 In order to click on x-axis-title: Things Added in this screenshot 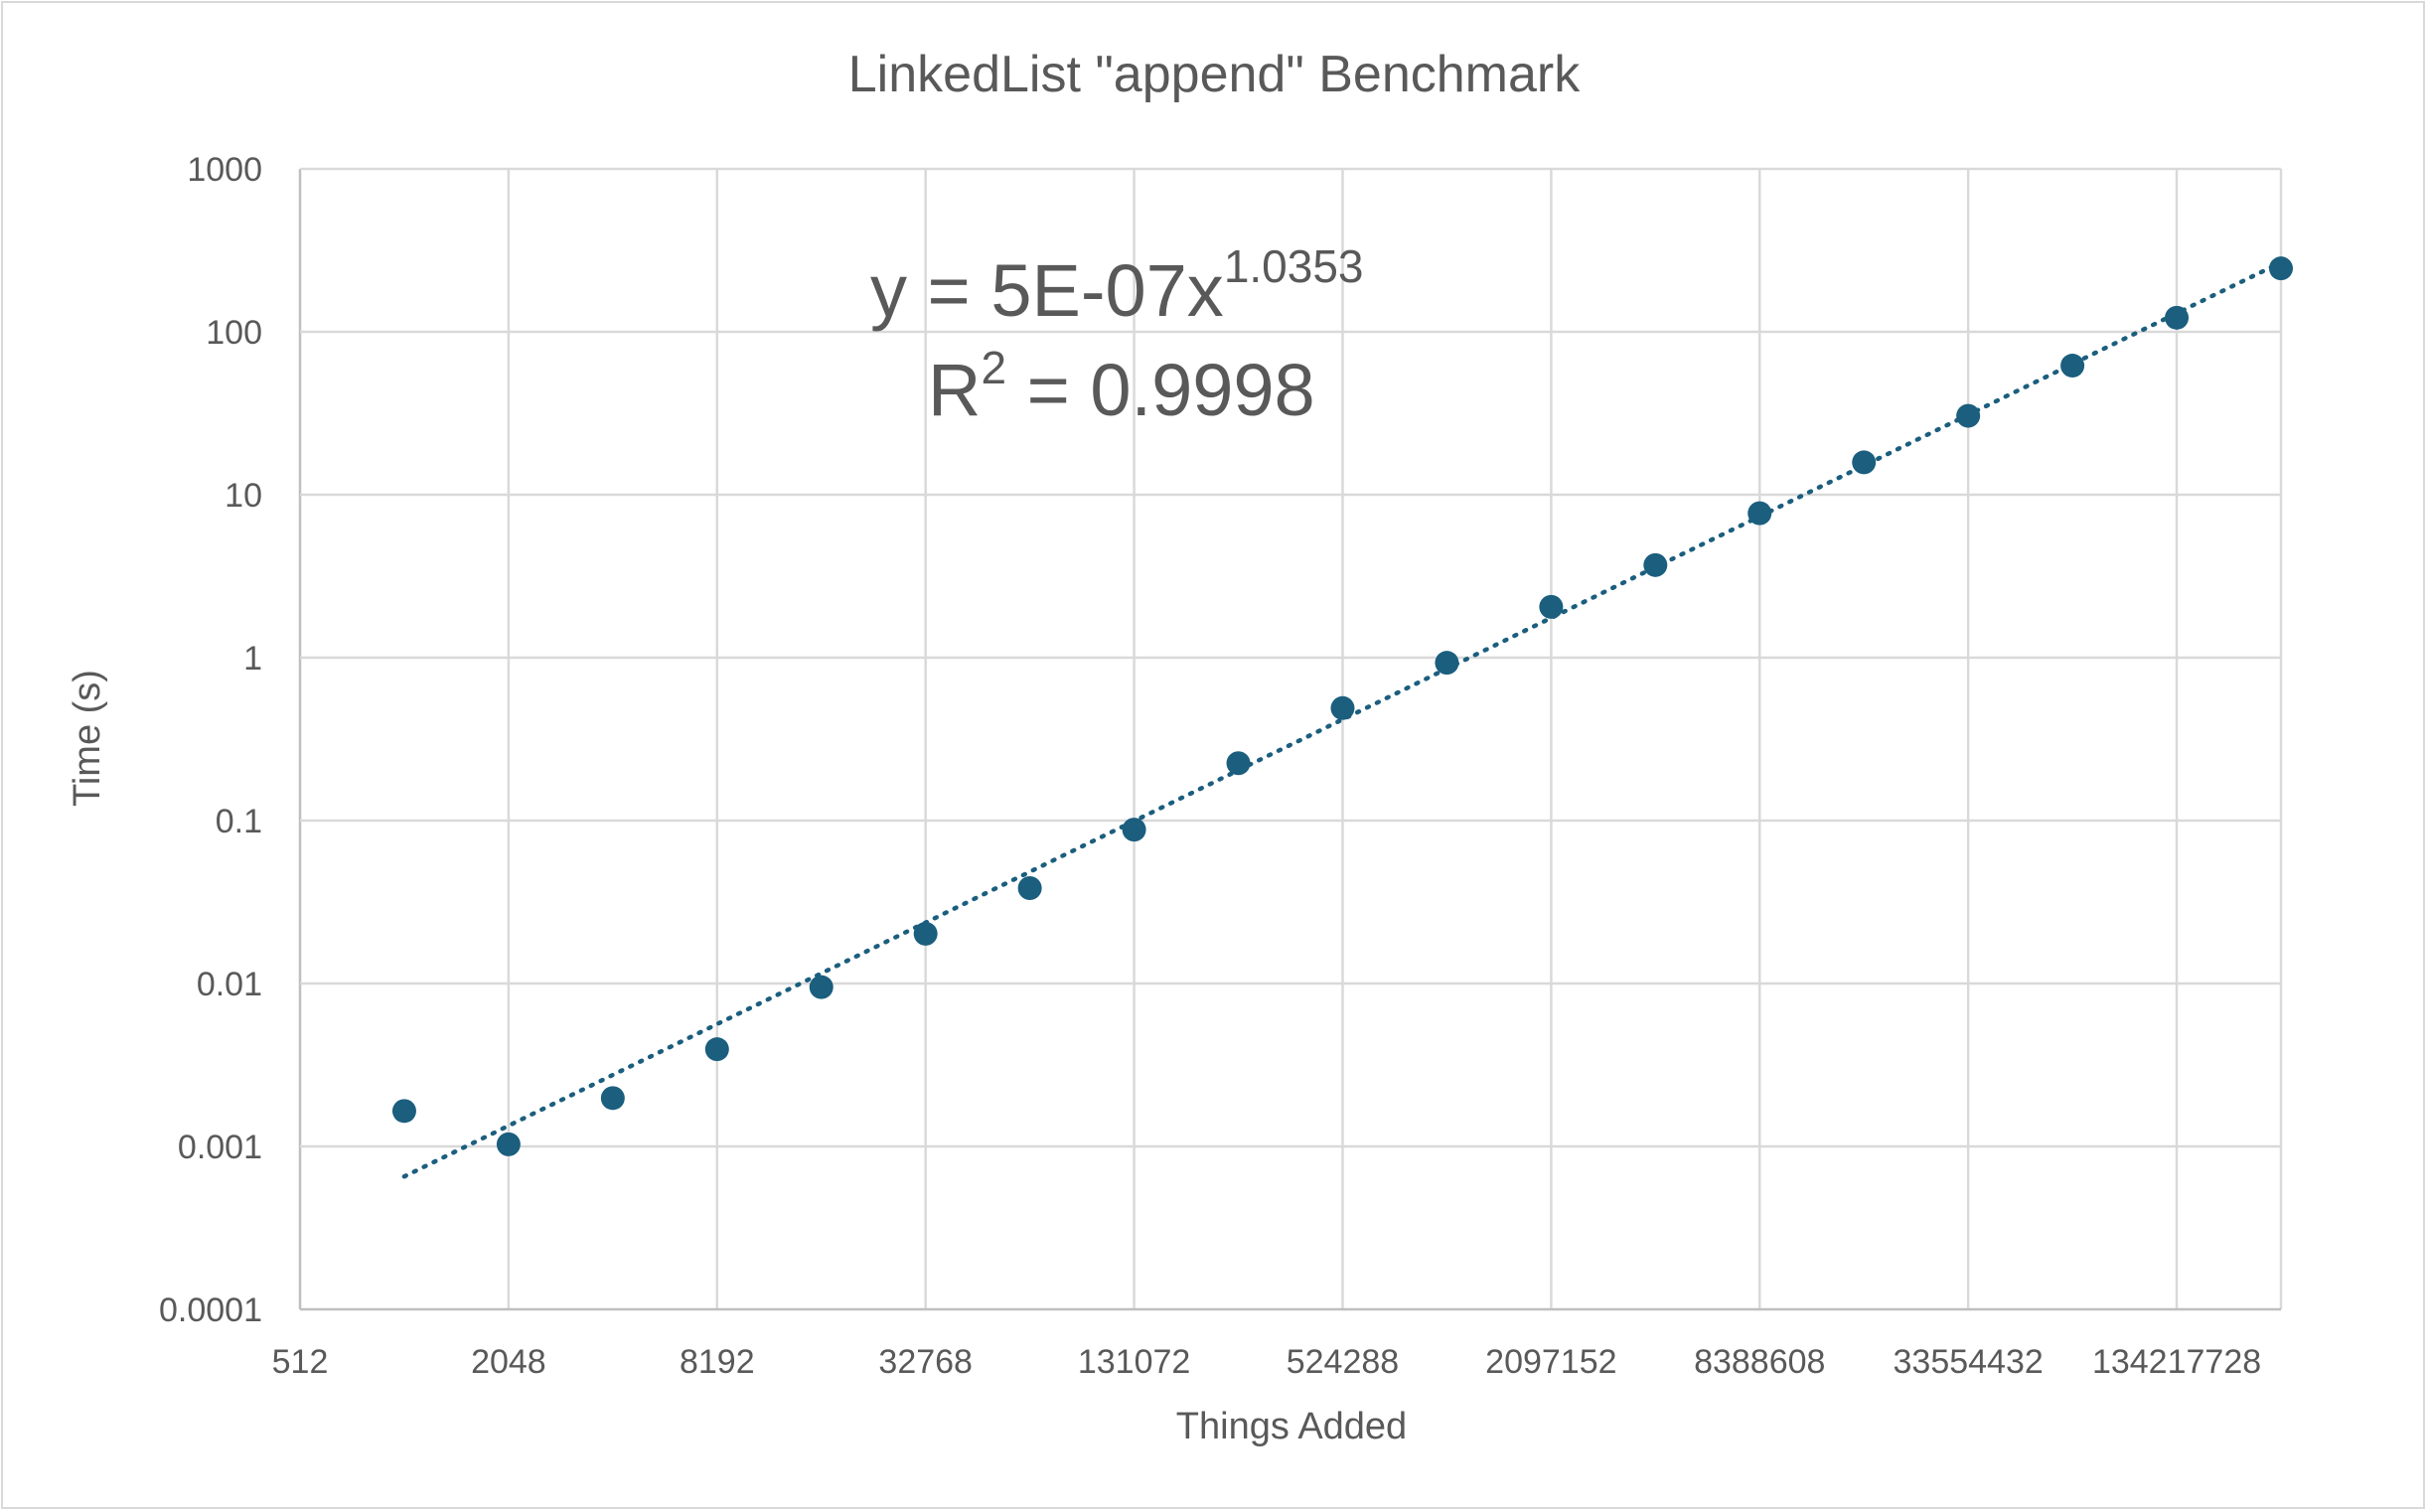, I will do `click(1292, 1426)`.